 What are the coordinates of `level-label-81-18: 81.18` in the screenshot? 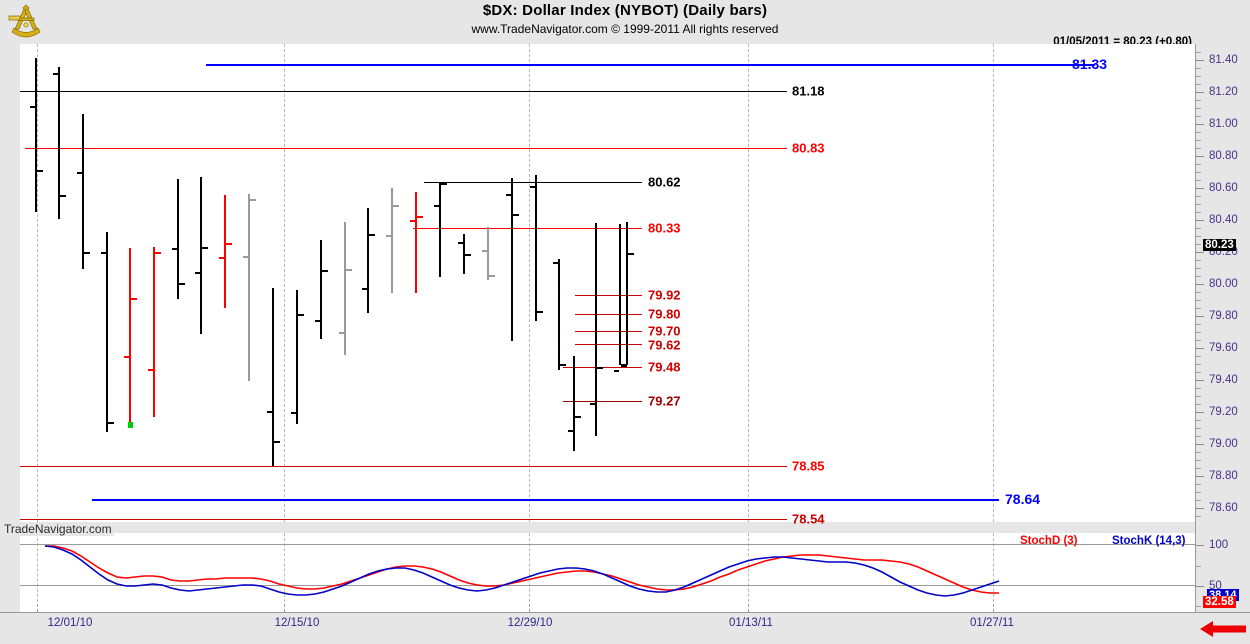 It's located at (808, 91).